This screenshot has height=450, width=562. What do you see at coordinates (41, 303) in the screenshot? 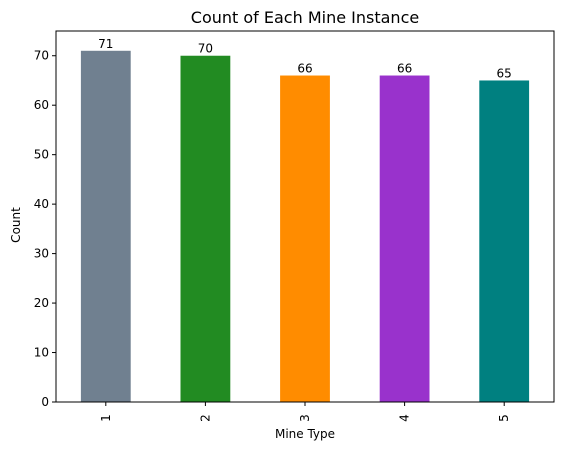
I see `y-tick-label-20: 20` at bounding box center [41, 303].